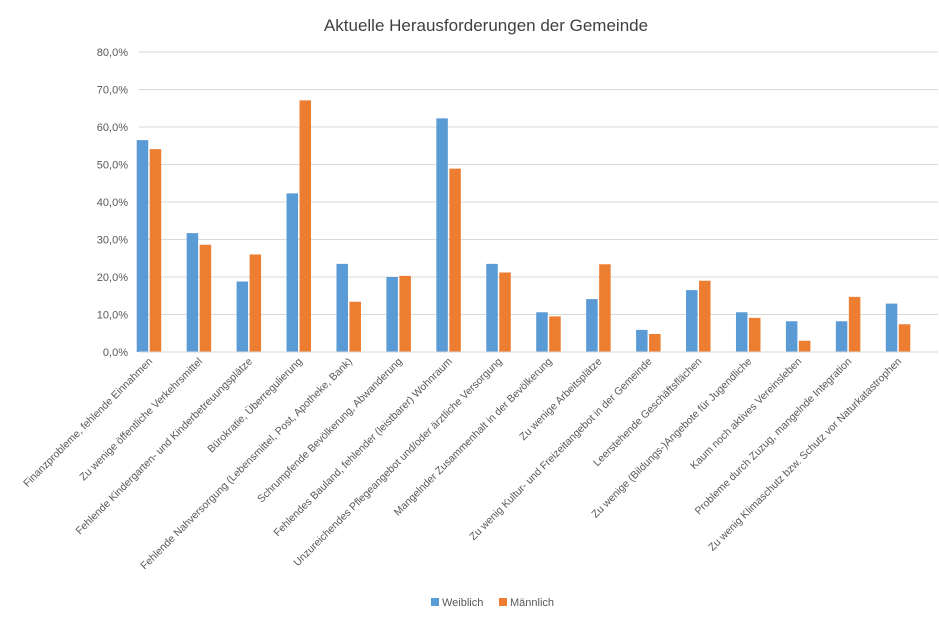 This screenshot has height=622, width=939. I want to click on x-tick-label: Leerstehende Geschäftsflächen, so click(647, 412).